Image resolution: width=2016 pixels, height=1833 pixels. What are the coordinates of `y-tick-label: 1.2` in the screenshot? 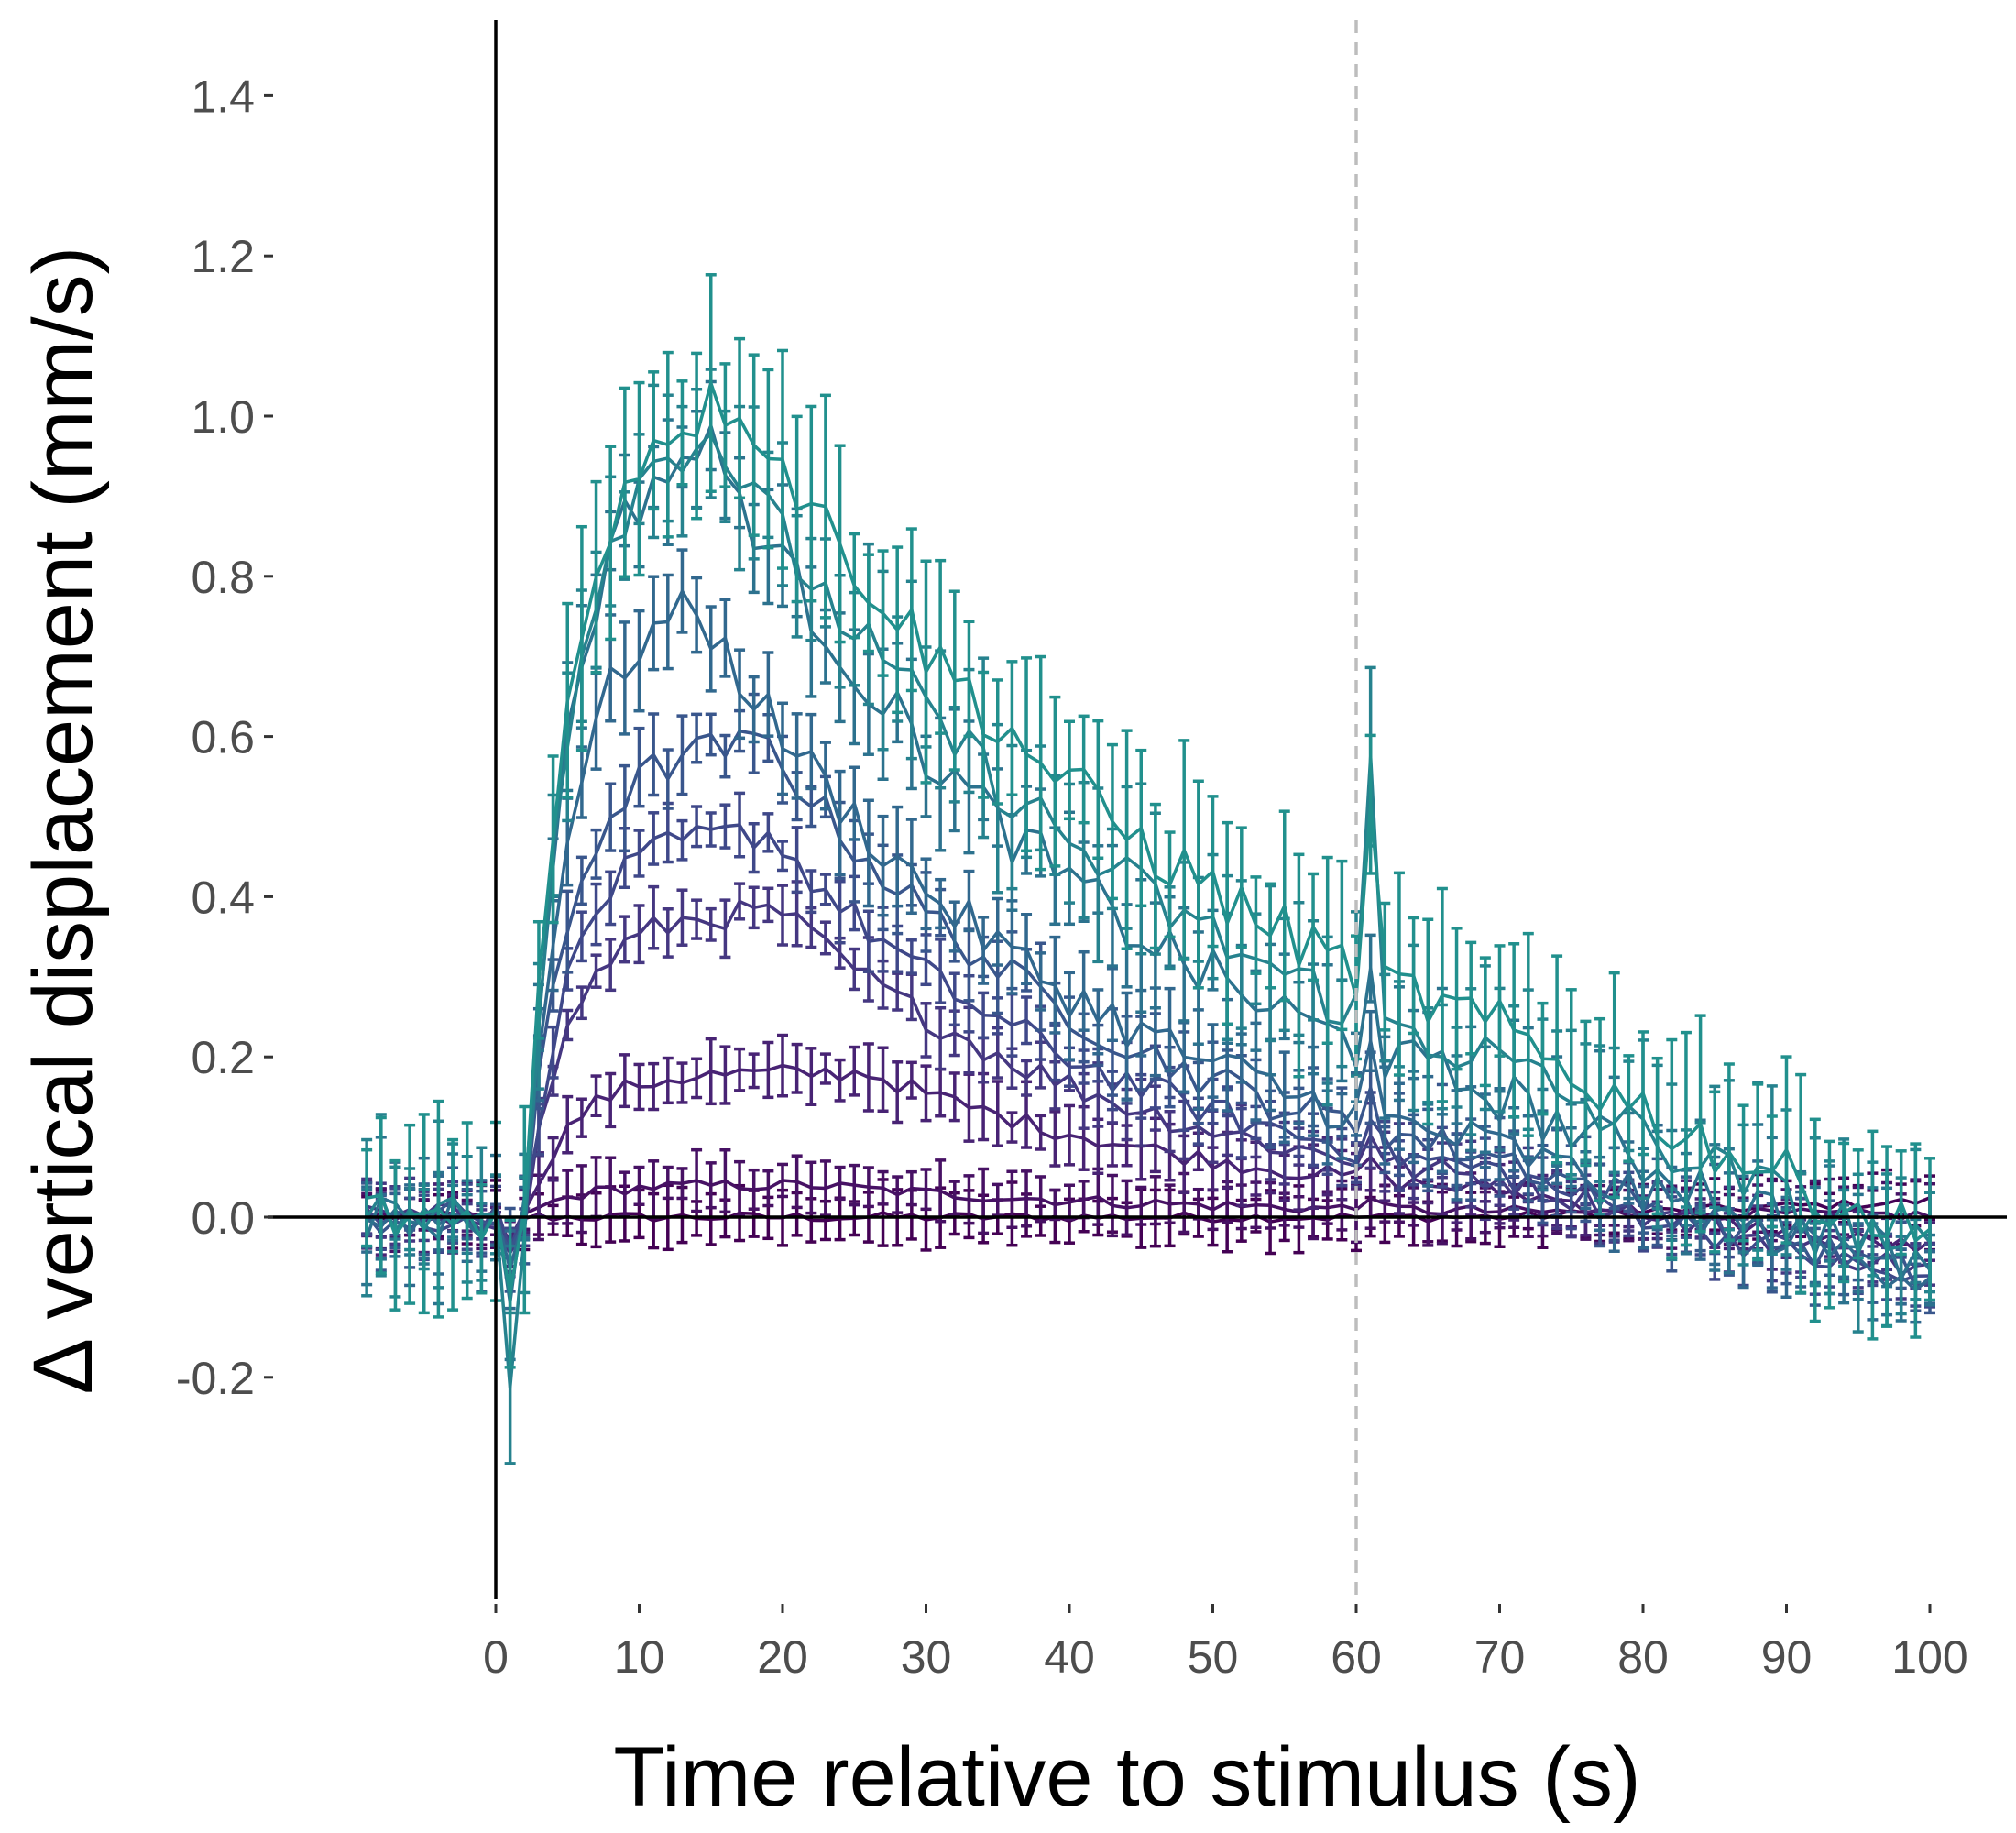 It's located at (223, 256).